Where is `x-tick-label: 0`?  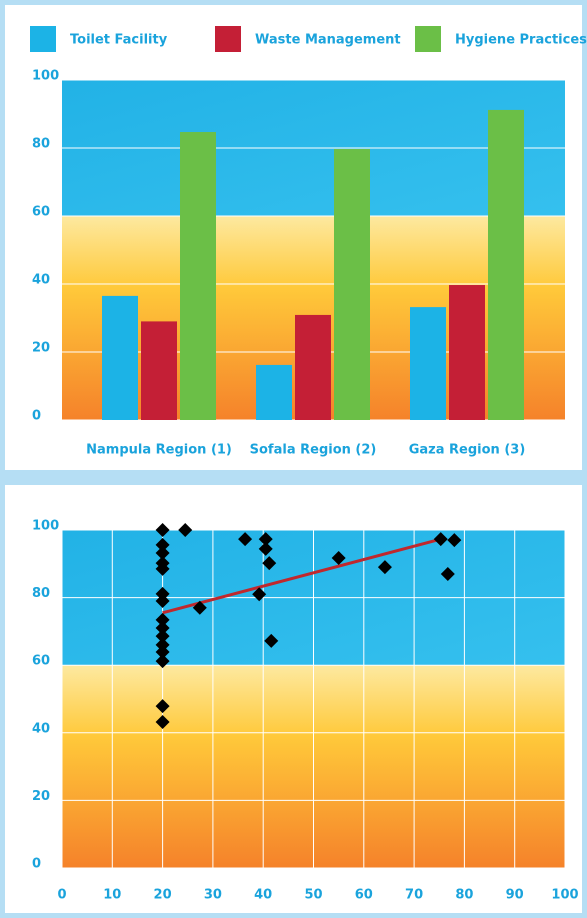
x-tick-label: 0 is located at coordinates (61, 895).